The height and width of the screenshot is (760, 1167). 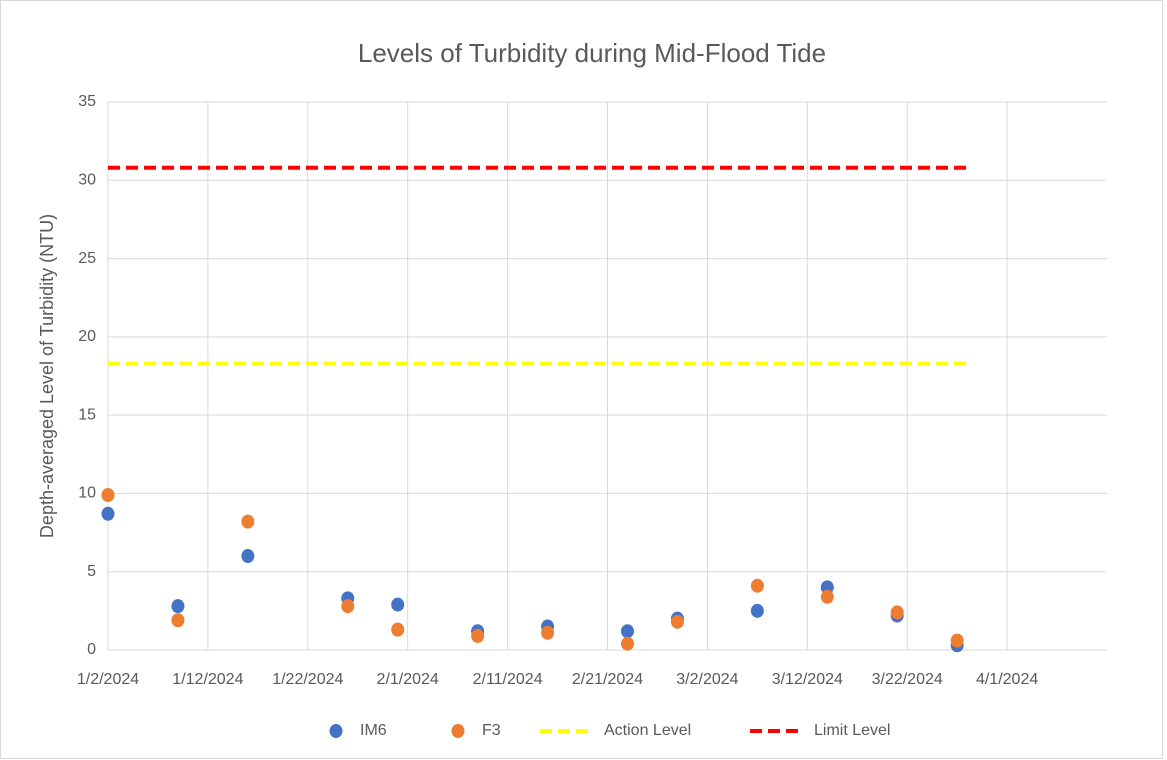 I want to click on x-tick-label: 1/22/2024, so click(x=307, y=679).